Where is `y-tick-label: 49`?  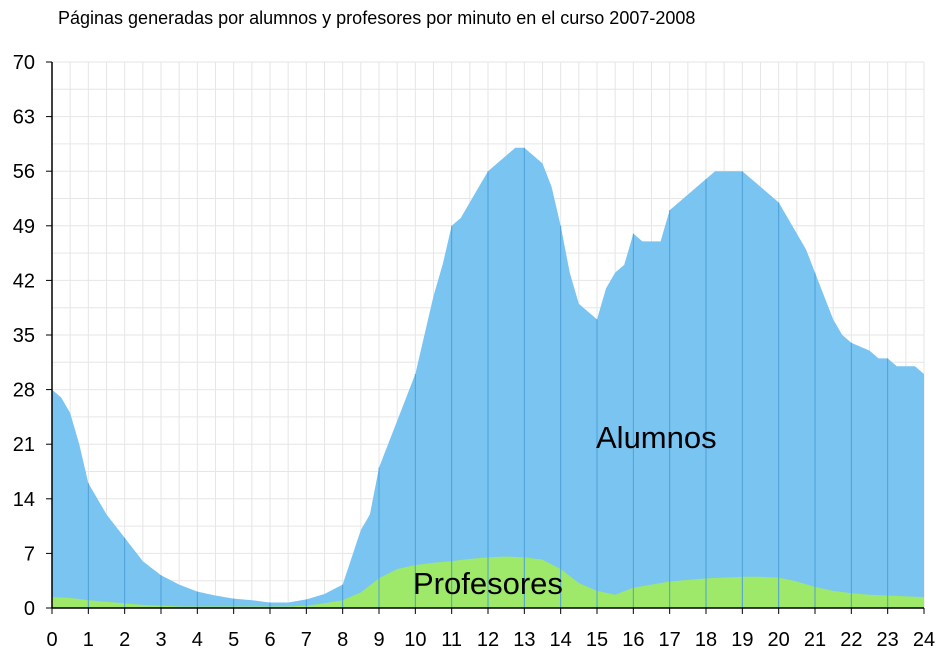 y-tick-label: 49 is located at coordinates (24, 227).